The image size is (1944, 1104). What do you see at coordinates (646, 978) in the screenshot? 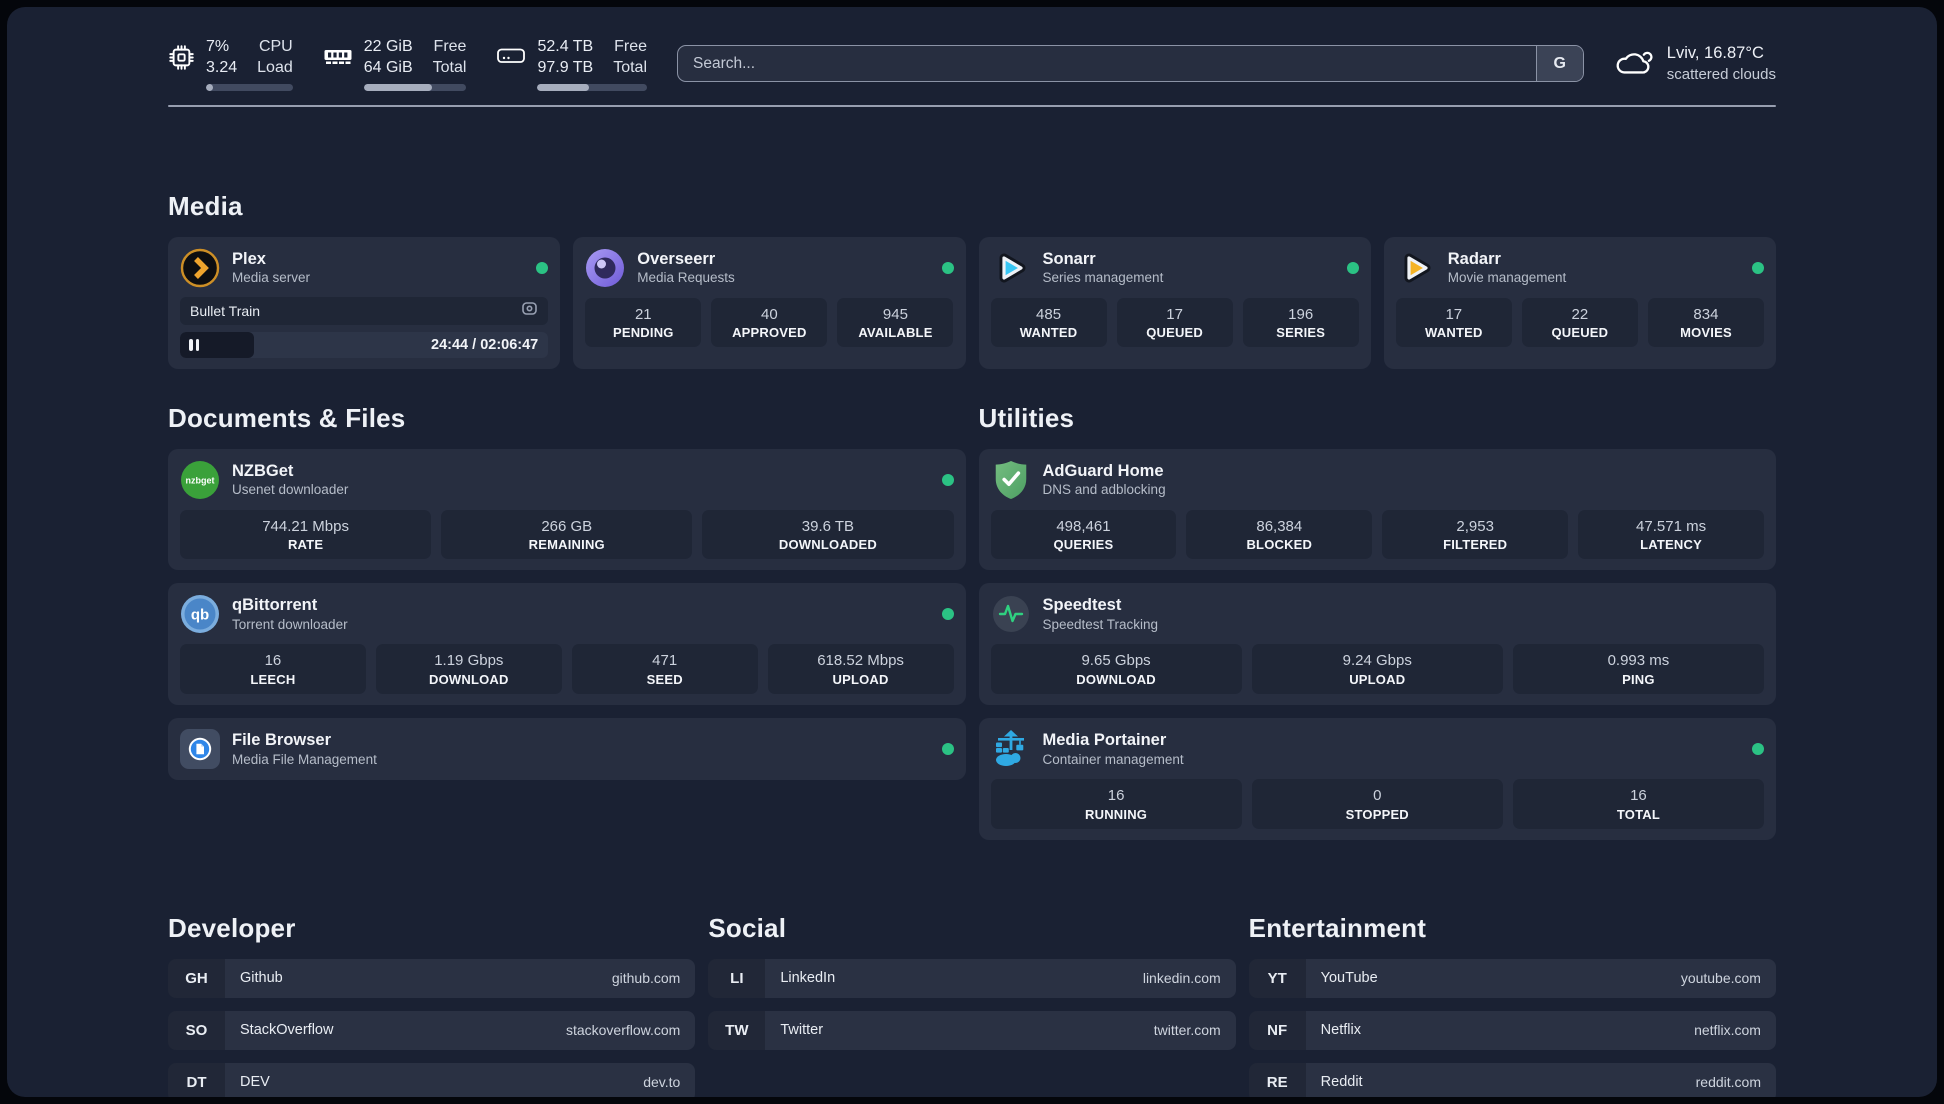
I see `bookmark-url: github.com` at bounding box center [646, 978].